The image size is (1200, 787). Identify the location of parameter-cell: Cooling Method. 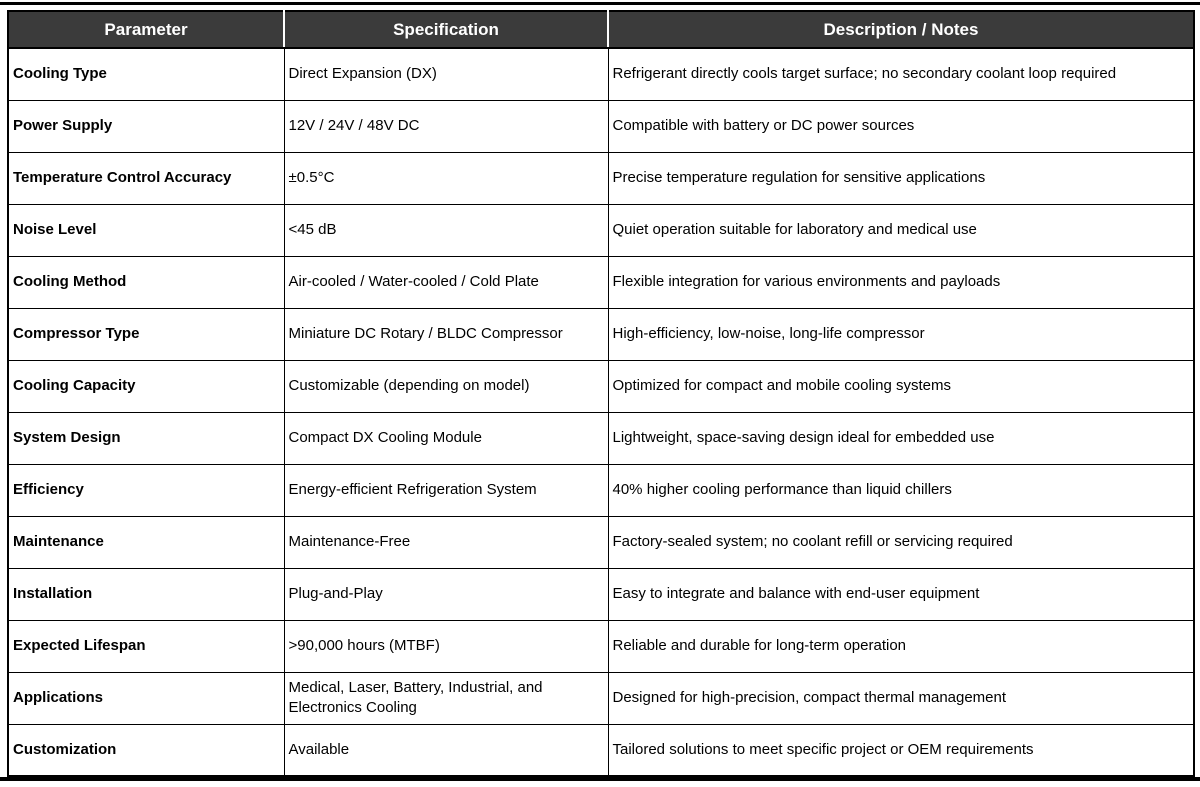
(146, 282).